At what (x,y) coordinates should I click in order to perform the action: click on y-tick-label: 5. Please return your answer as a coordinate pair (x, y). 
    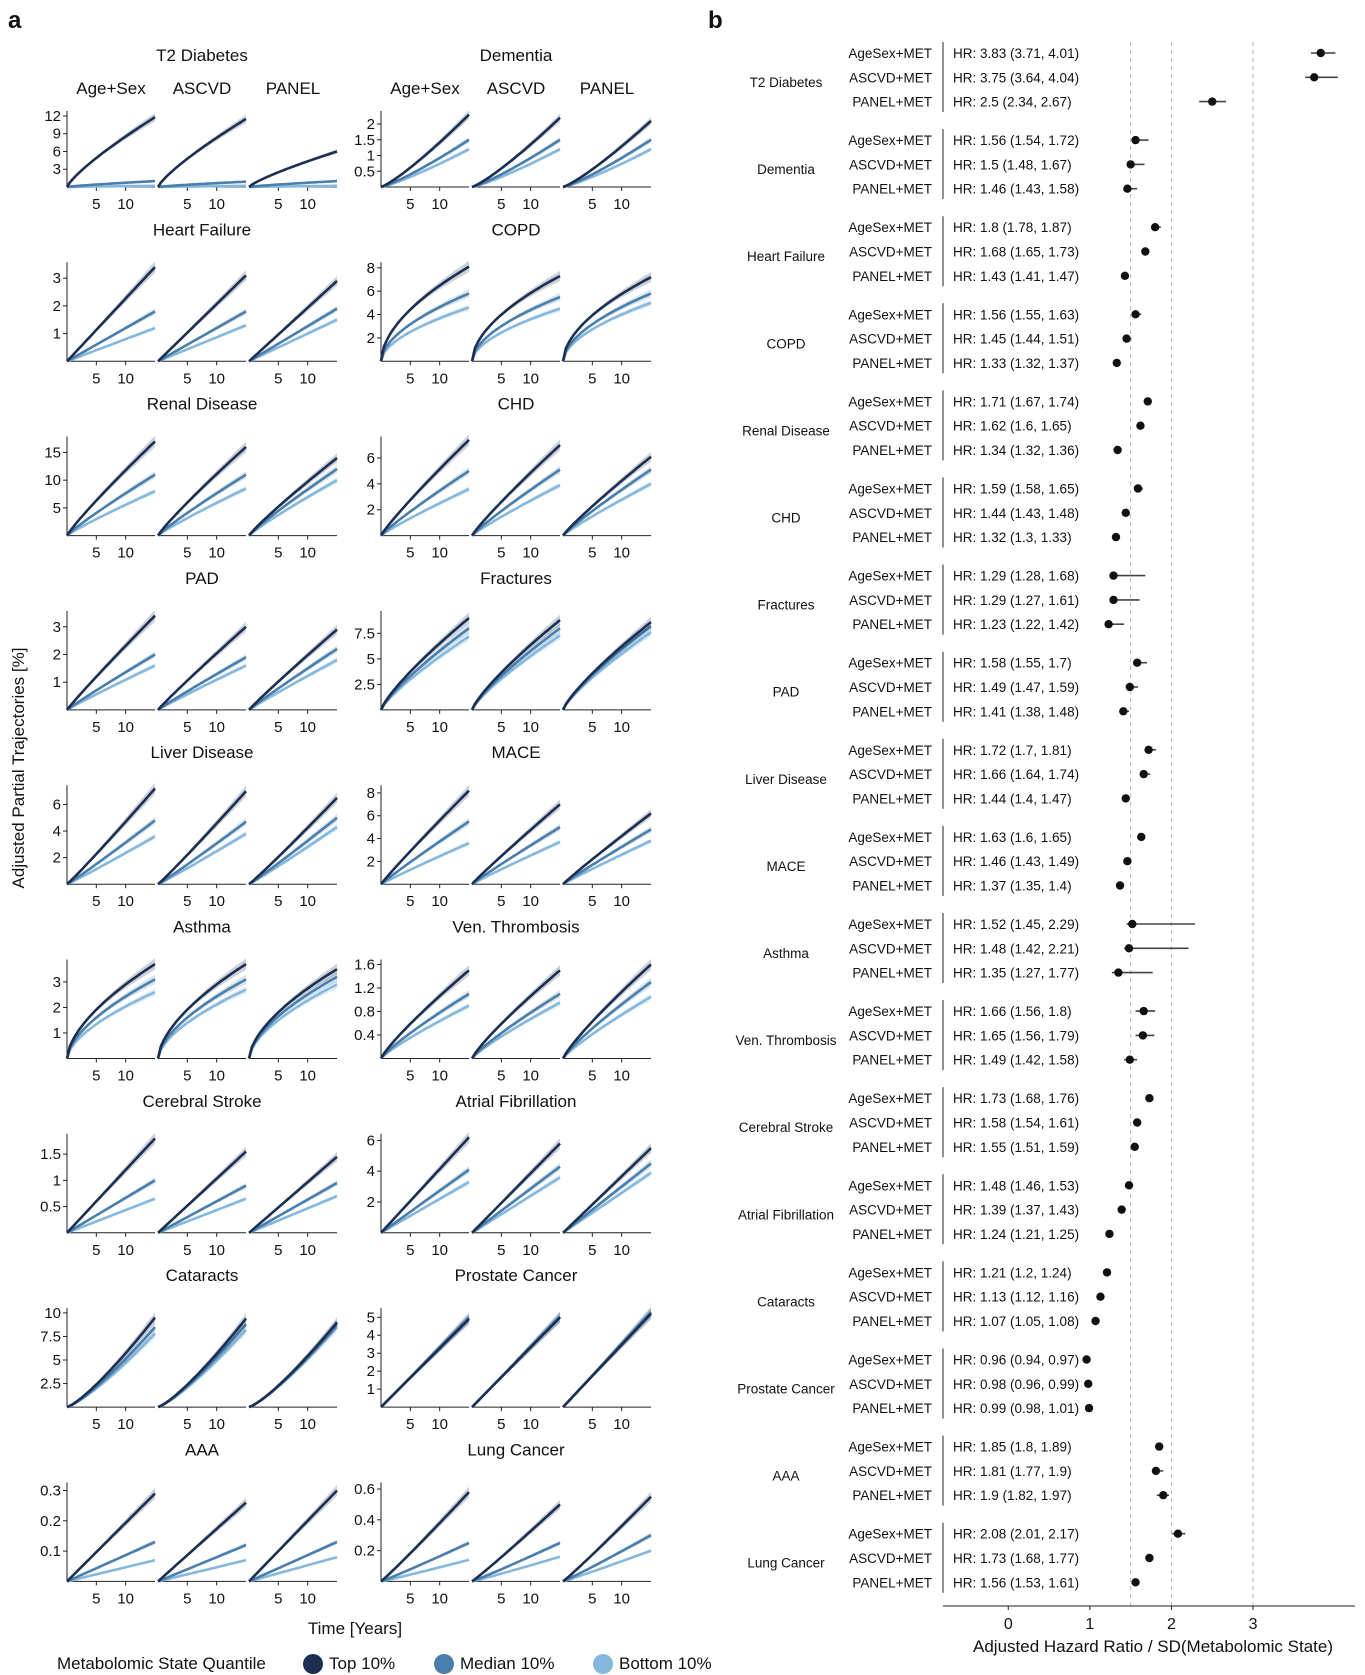
    Looking at the image, I should click on (371, 1317).